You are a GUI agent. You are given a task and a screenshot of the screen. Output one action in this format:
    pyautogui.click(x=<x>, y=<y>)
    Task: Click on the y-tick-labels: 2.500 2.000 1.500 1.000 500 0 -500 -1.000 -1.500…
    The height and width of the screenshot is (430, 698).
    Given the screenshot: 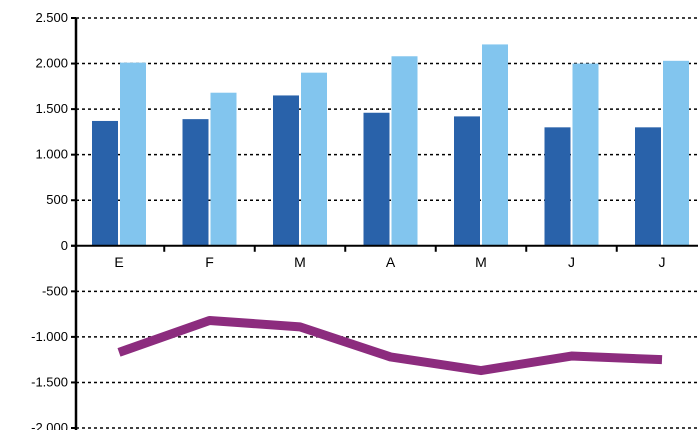 What is the action you would take?
    pyautogui.click(x=49, y=220)
    